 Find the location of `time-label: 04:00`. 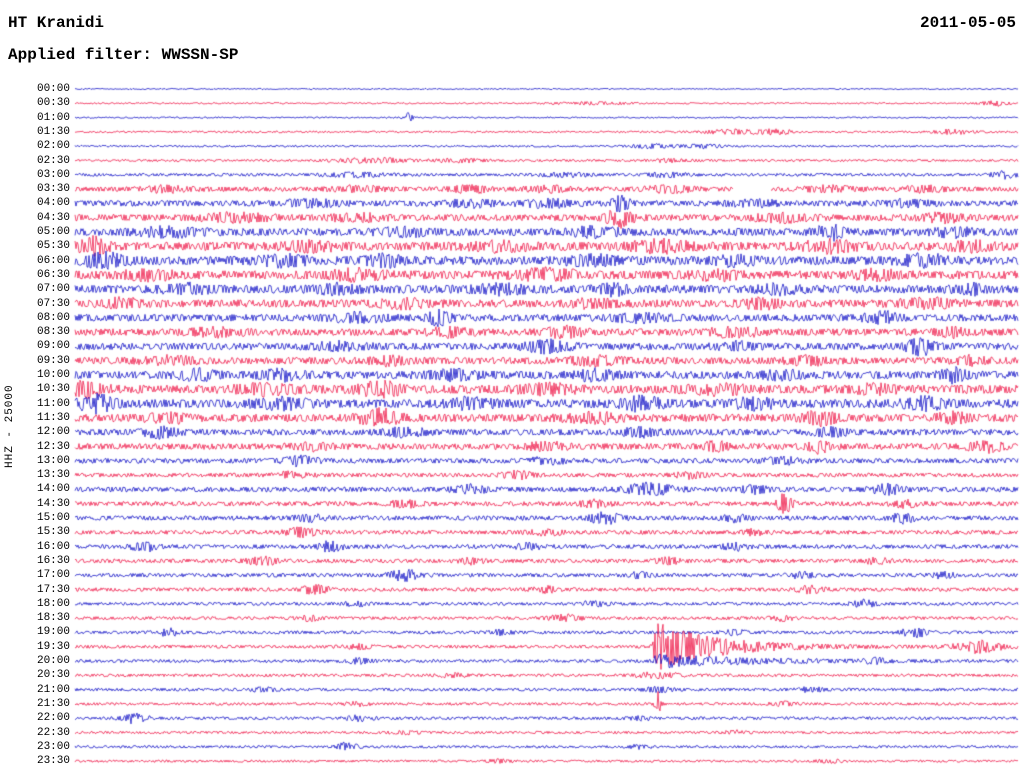

time-label: 04:00 is located at coordinates (53, 203).